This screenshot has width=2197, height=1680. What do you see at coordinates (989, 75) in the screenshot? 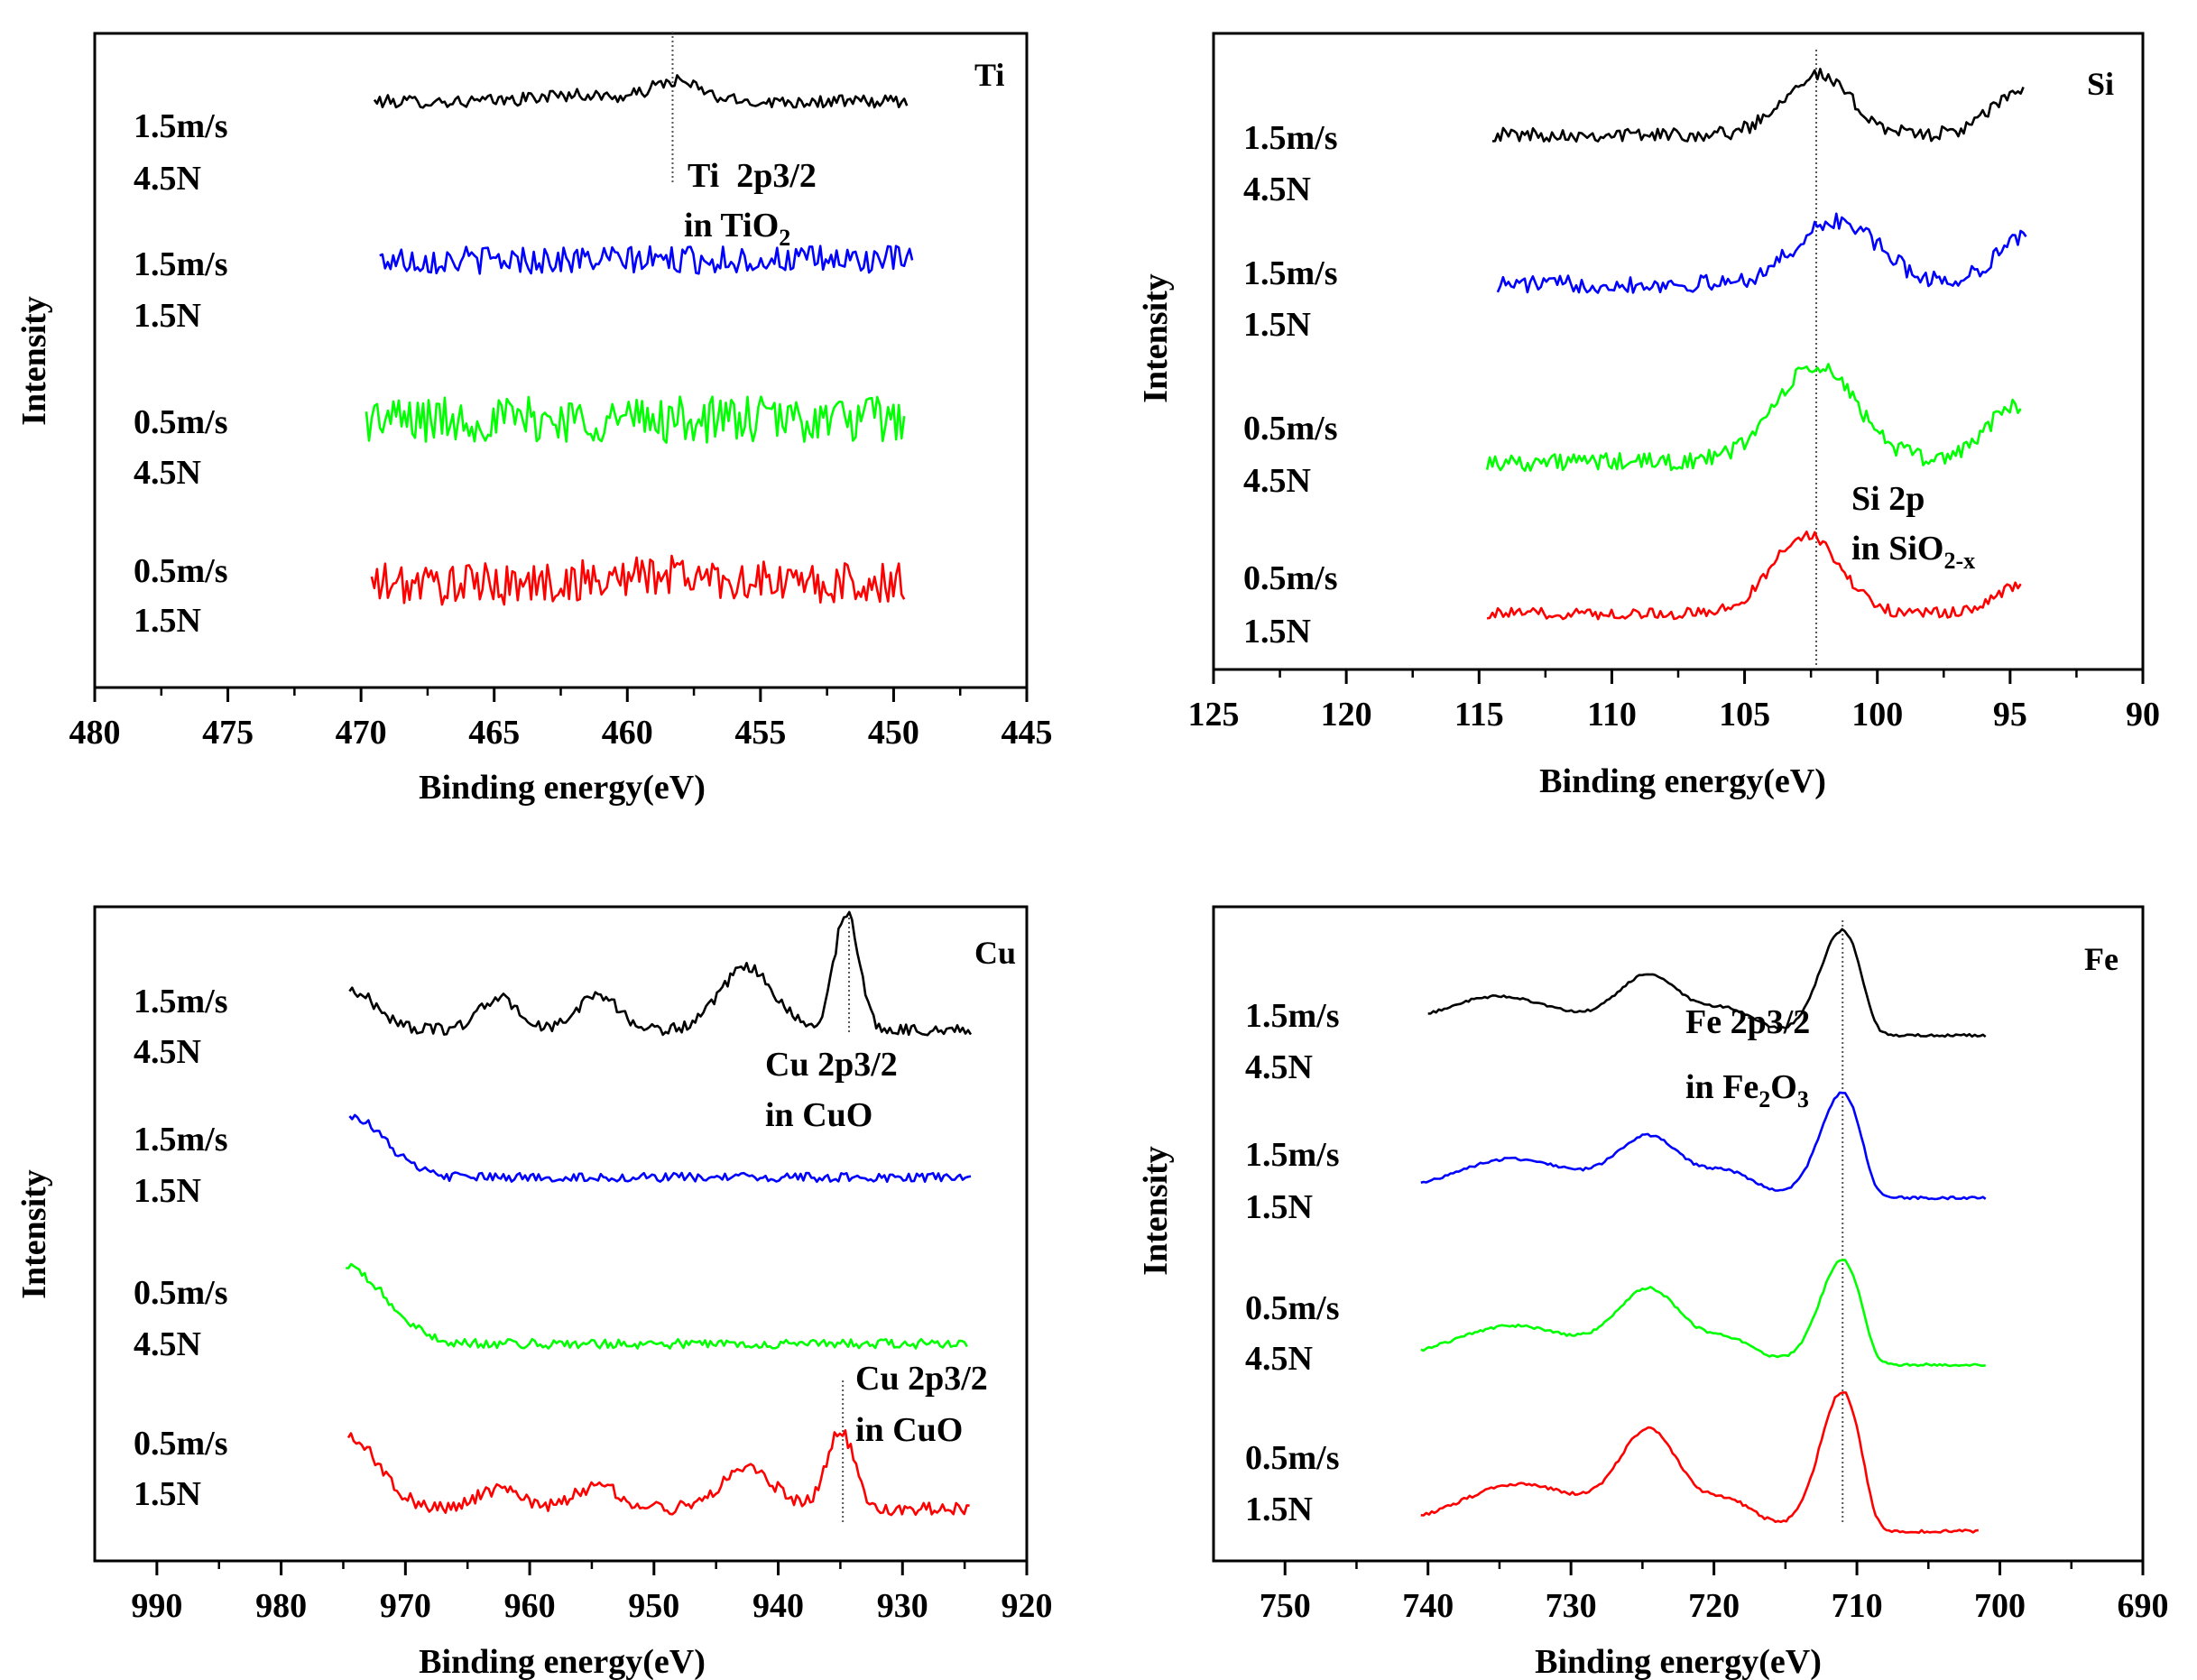
I see `panel-title-ti: Ti` at bounding box center [989, 75].